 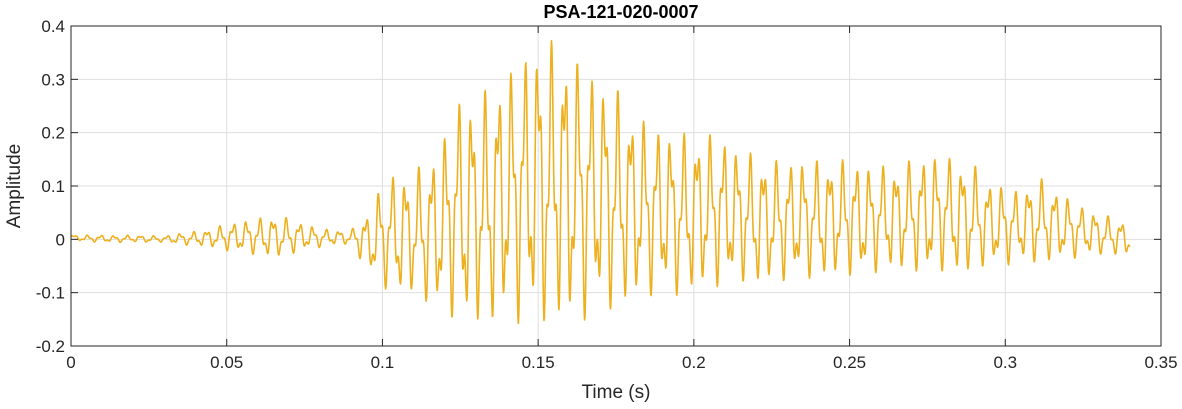 What do you see at coordinates (53, 133) in the screenshot?
I see `y-tick-label: 0.2` at bounding box center [53, 133].